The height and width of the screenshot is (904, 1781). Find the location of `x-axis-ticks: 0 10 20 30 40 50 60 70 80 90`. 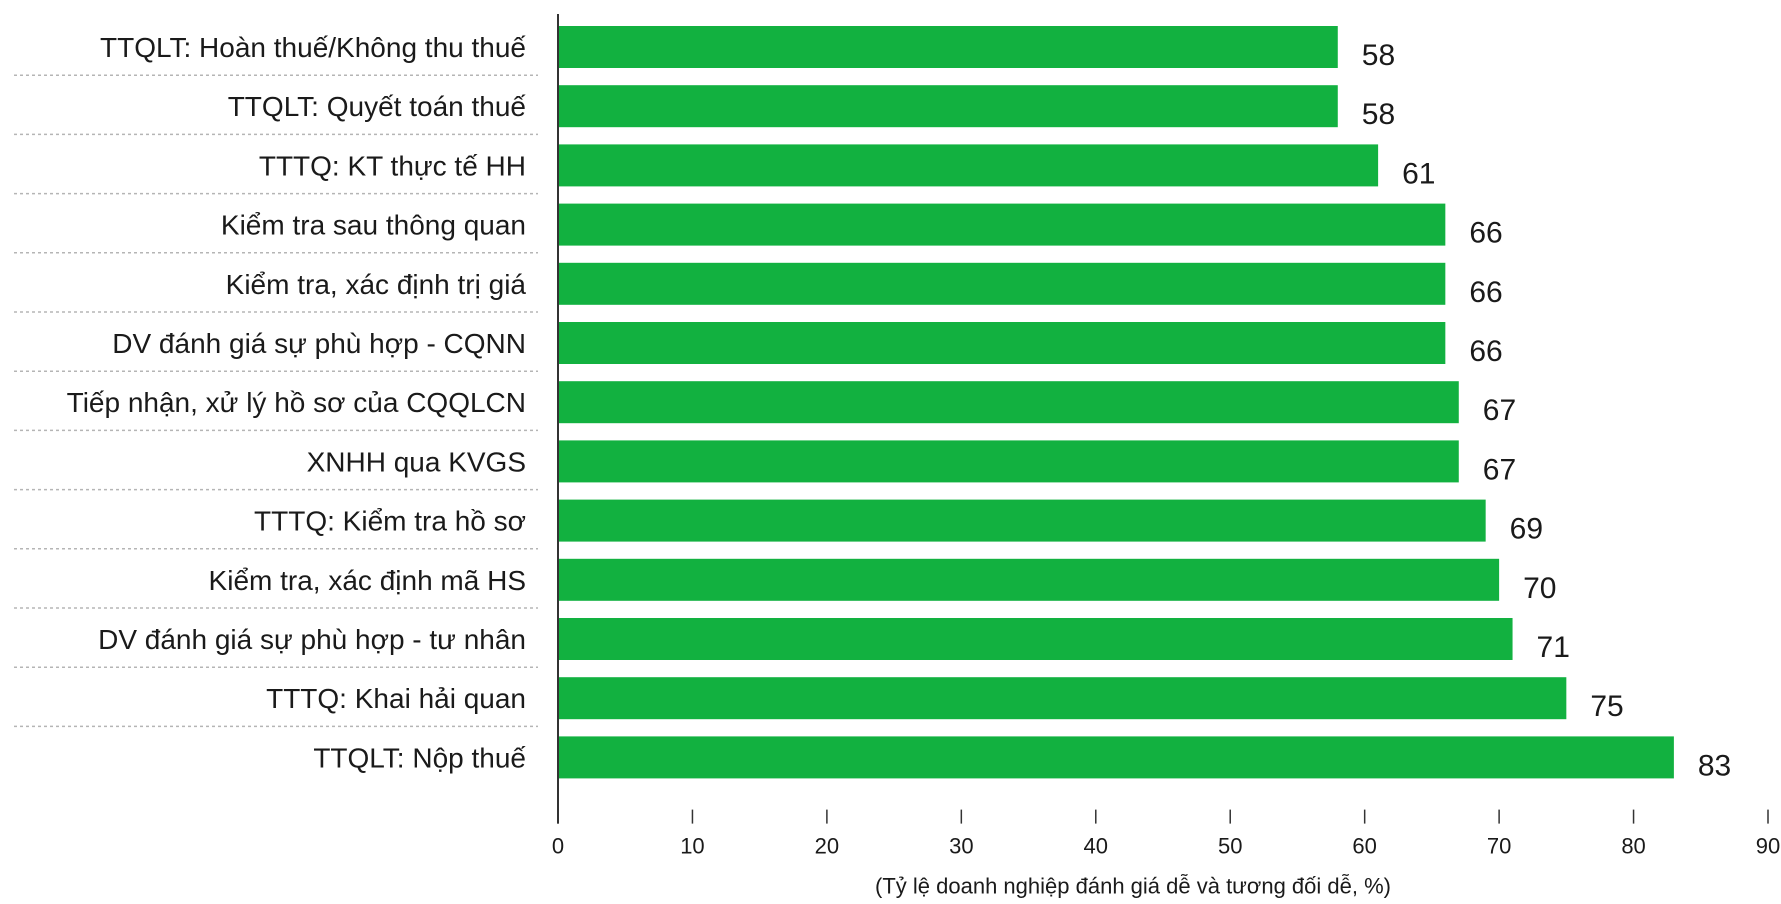

x-axis-ticks: 0 10 20 30 40 50 60 70 80 90 is located at coordinates (1166, 834).